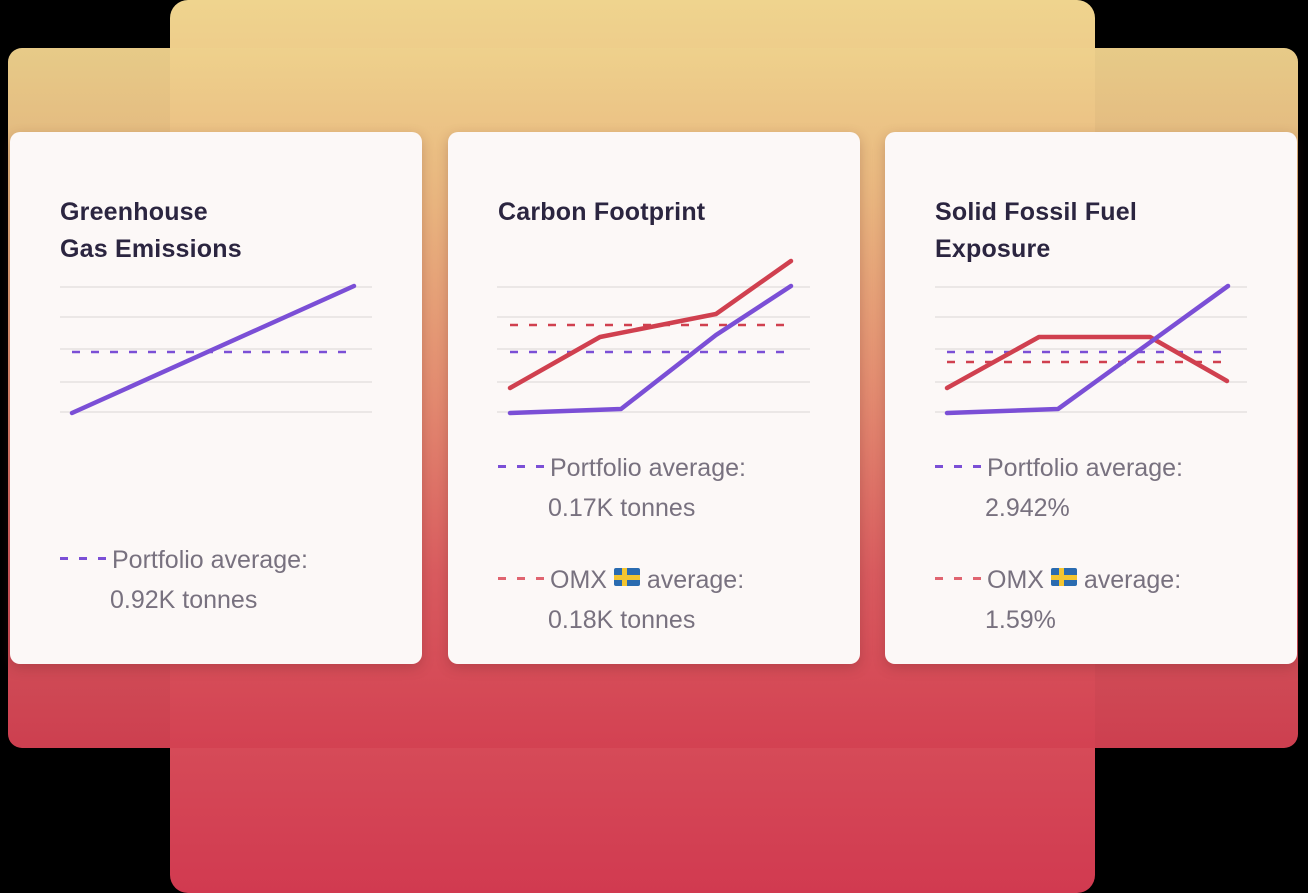 The height and width of the screenshot is (893, 1308). What do you see at coordinates (1095, 231) in the screenshot?
I see `card-title: Solid Fossil Fuel Exposure` at bounding box center [1095, 231].